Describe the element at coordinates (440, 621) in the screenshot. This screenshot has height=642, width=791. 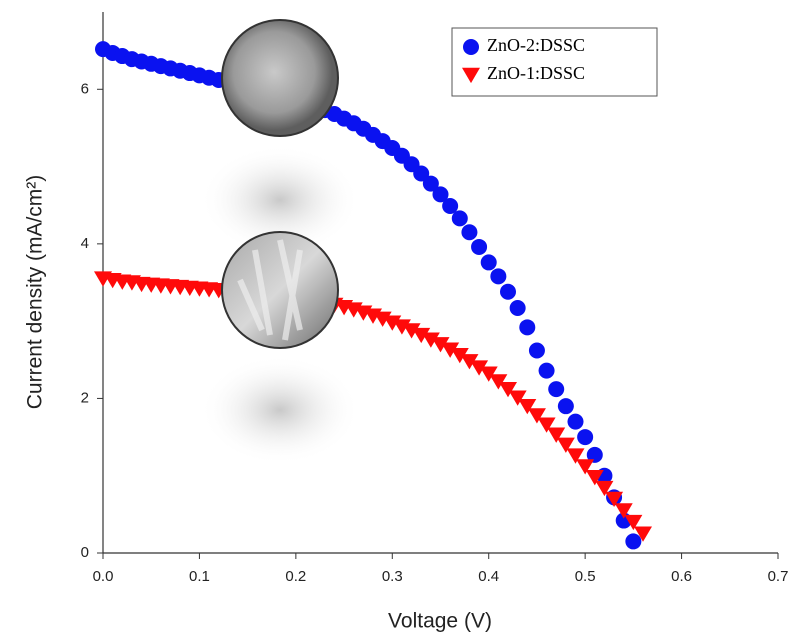
I see `x-axis-title: Voltage (V)` at that location.